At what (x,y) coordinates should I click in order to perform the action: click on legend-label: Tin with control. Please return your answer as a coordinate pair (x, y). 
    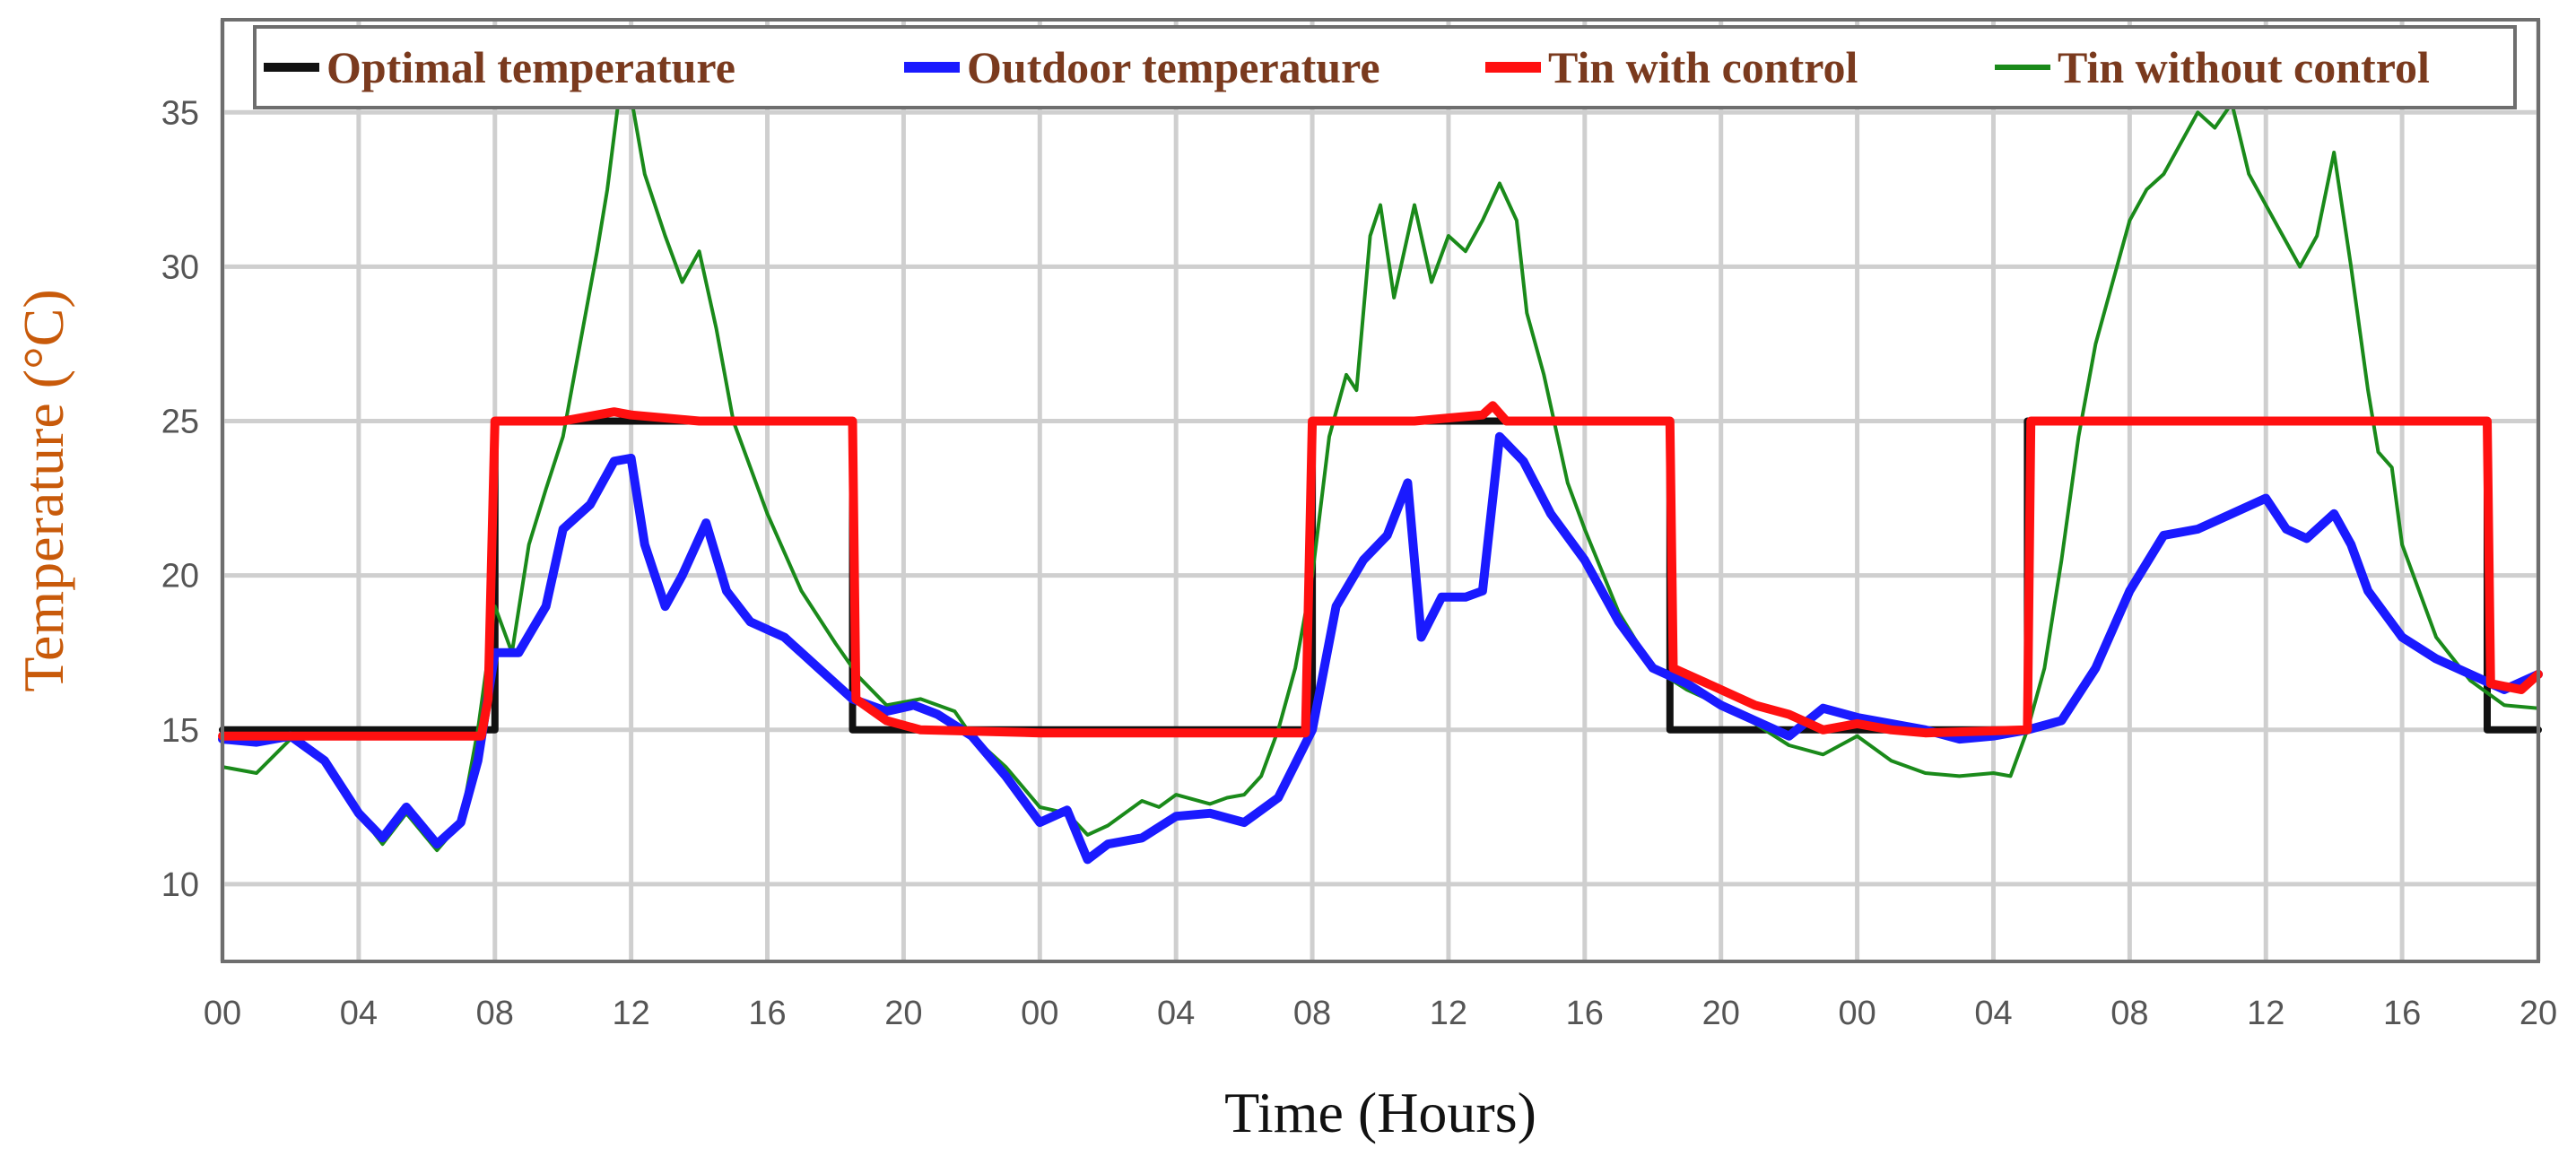
    Looking at the image, I should click on (1703, 67).